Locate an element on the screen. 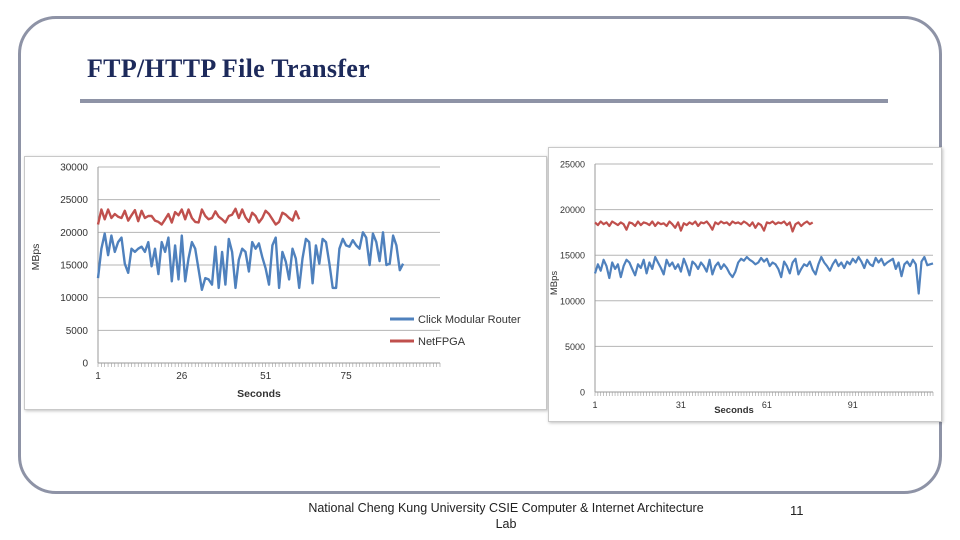  x-tick-label: 75 is located at coordinates (347, 376).